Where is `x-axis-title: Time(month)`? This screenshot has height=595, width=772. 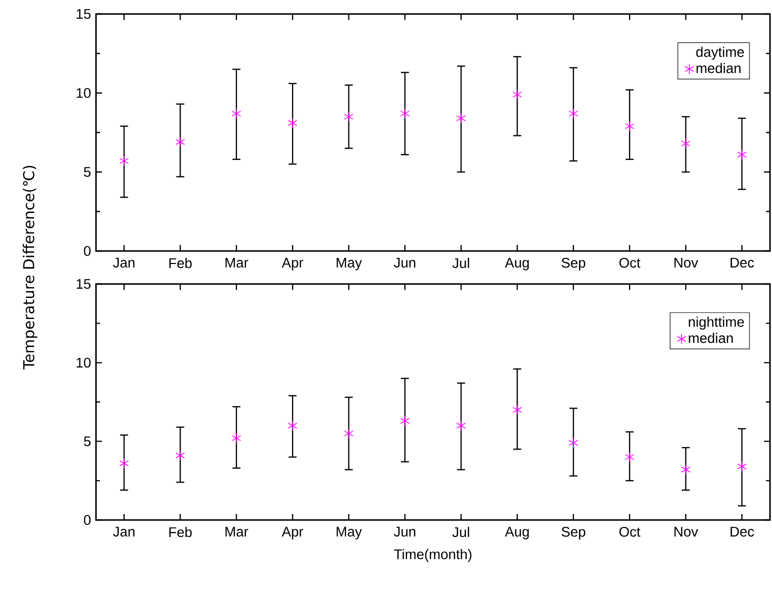 x-axis-title: Time(month) is located at coordinates (433, 555).